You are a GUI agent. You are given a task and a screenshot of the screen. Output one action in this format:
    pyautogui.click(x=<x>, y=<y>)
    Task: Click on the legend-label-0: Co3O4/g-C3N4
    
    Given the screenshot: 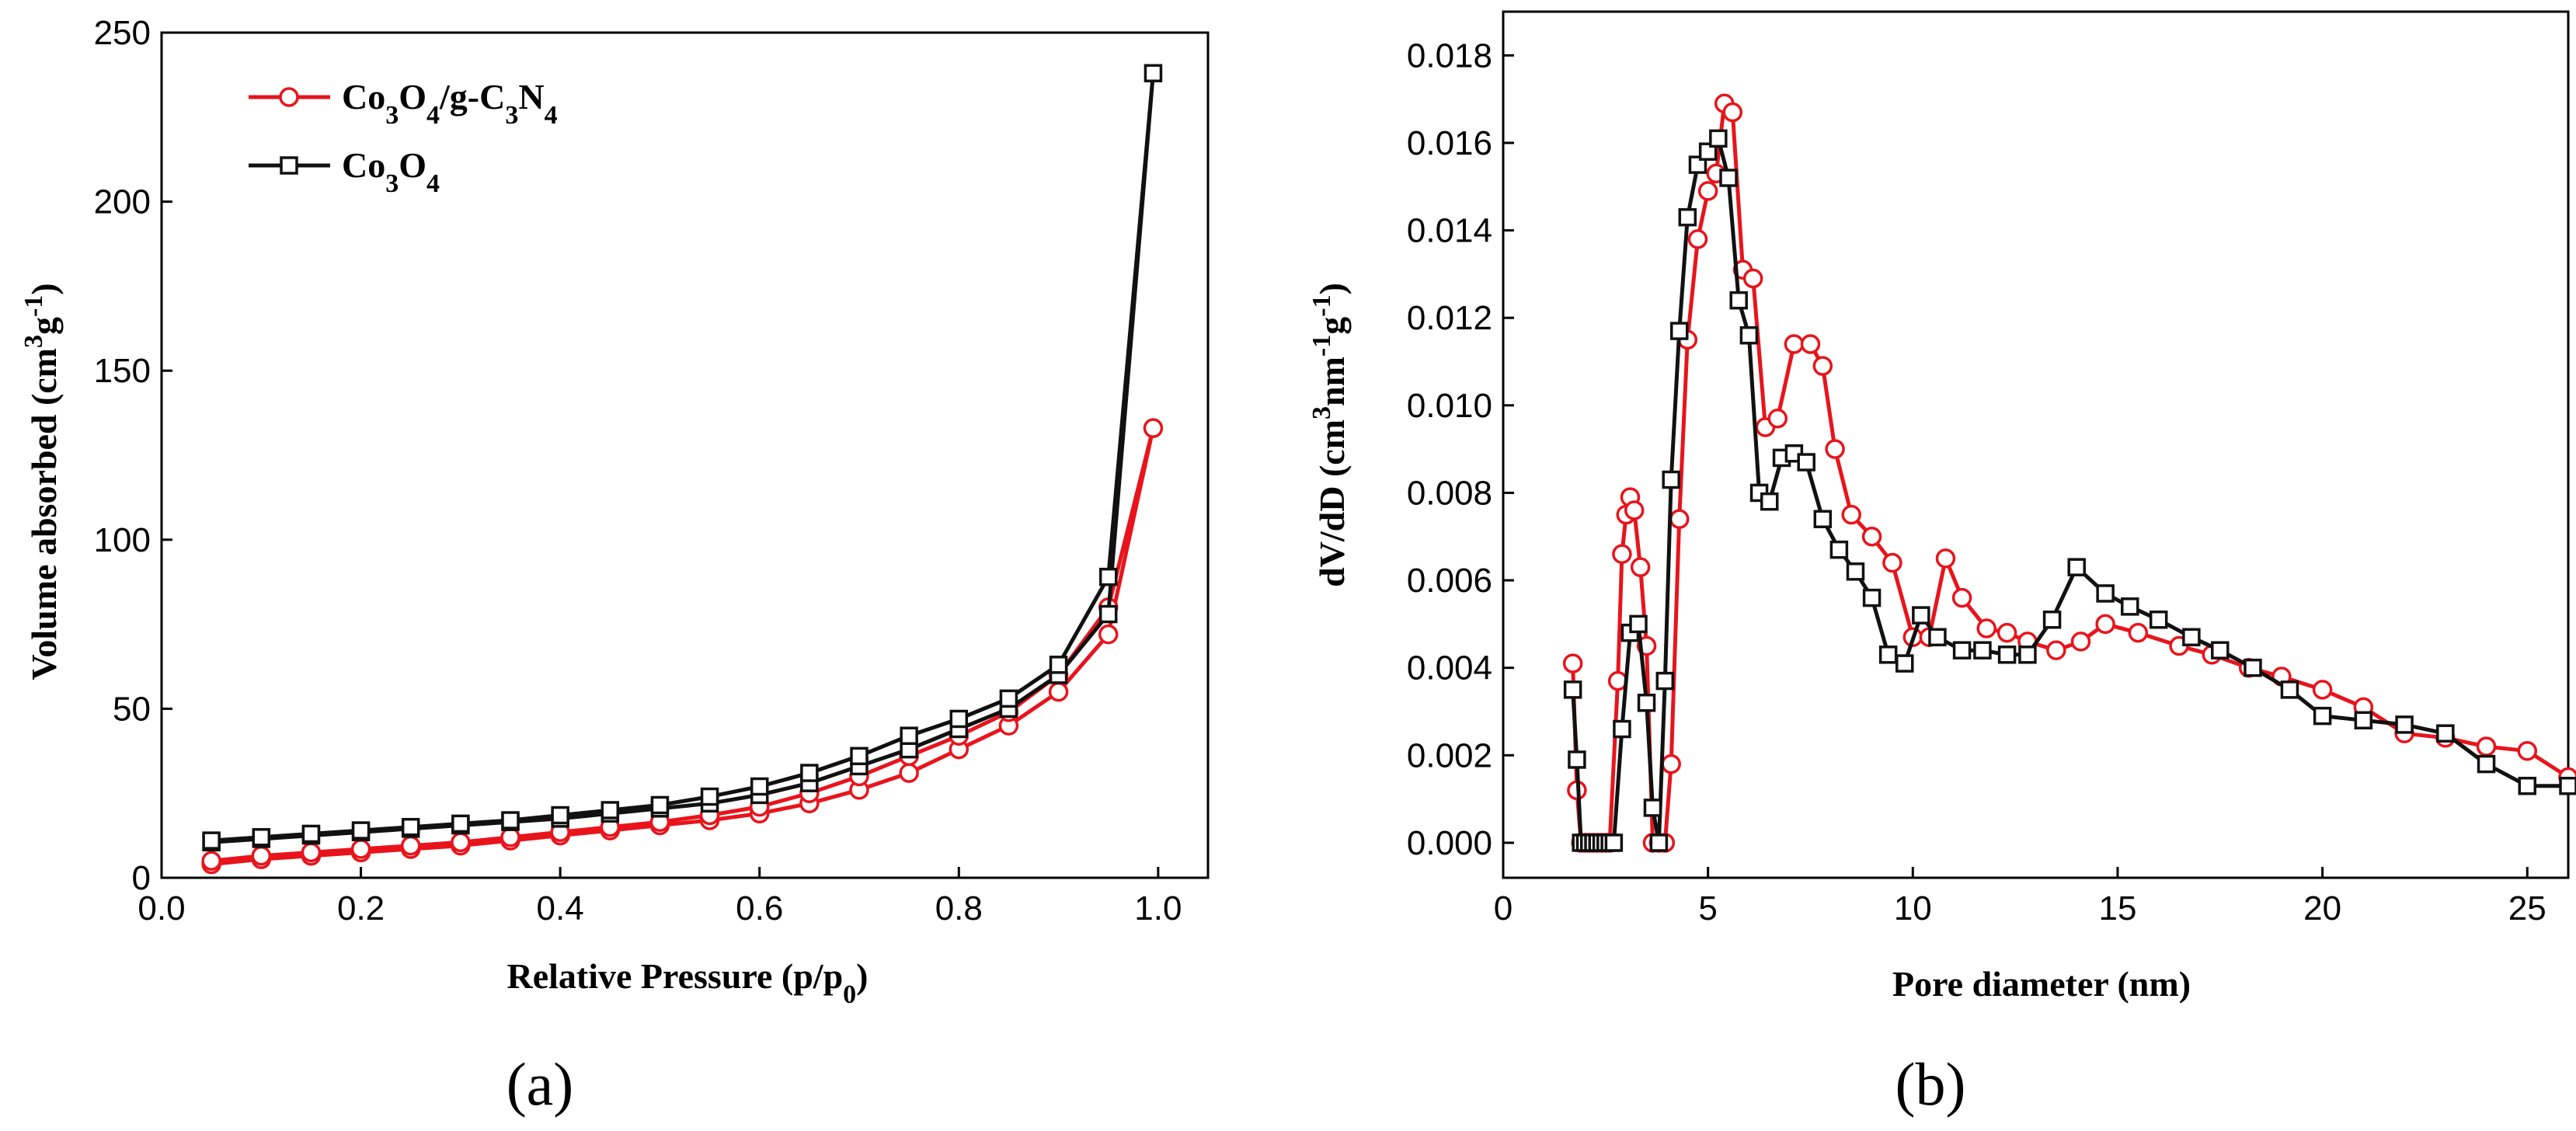 What is the action you would take?
    pyautogui.click(x=450, y=103)
    